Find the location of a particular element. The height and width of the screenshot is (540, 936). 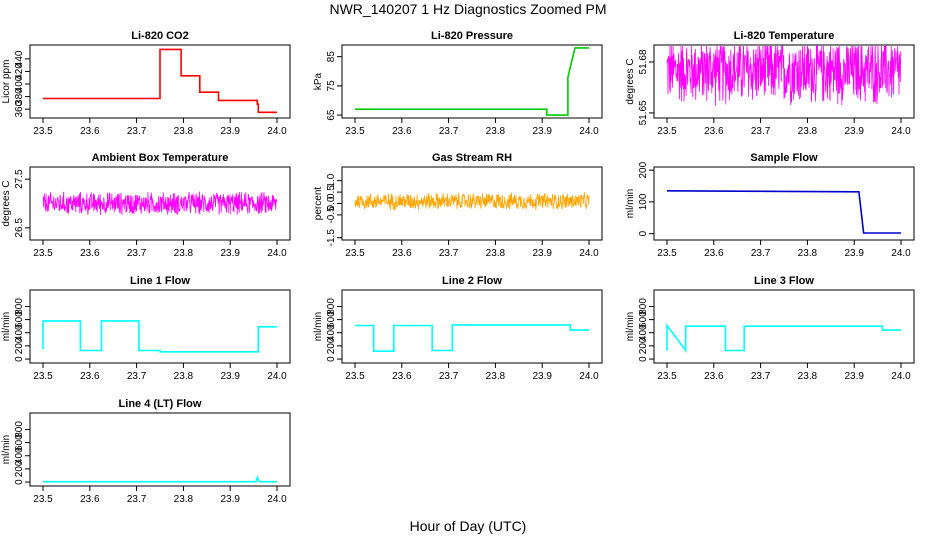

series-line-line2 is located at coordinates (472, 338).